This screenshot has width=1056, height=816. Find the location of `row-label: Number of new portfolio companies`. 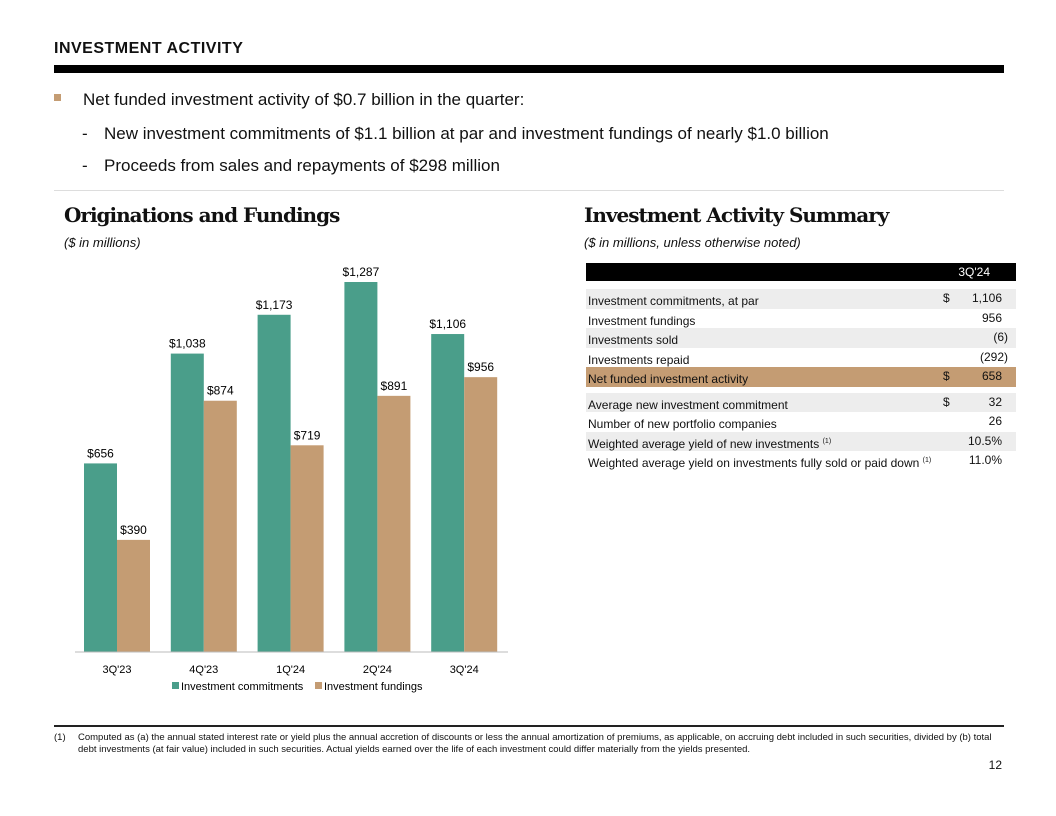

row-label: Number of new portfolio companies is located at coordinates (682, 424).